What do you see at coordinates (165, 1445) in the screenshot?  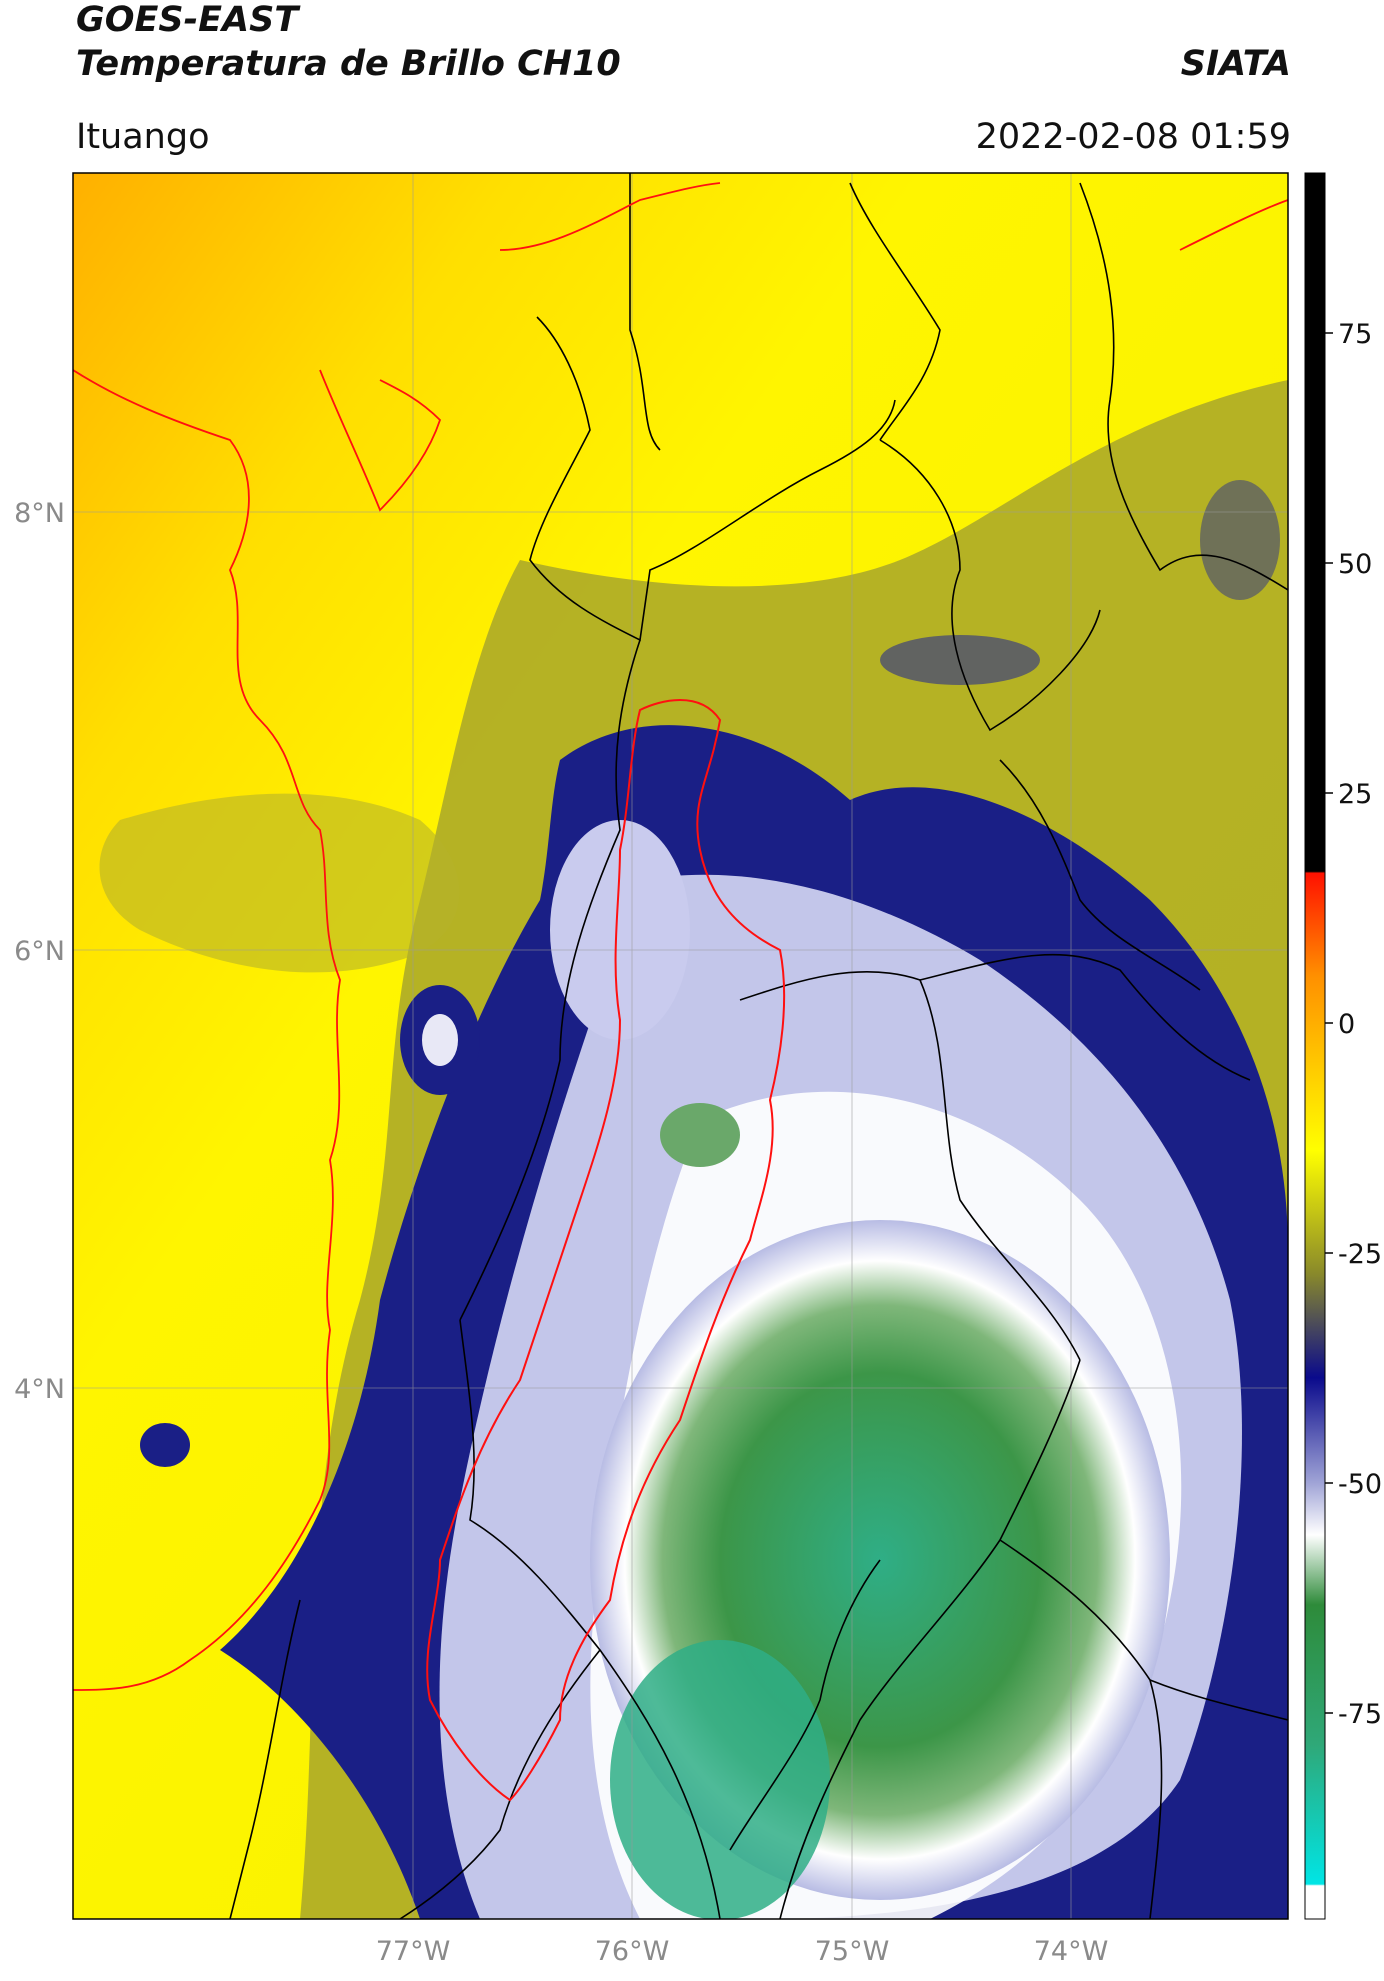 I see `cloud-cell-ocean` at bounding box center [165, 1445].